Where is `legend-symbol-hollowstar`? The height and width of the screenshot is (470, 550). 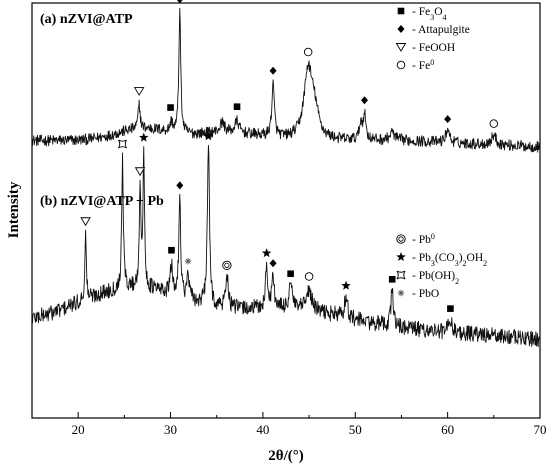
legend-symbol-hollowstar is located at coordinates (401, 275).